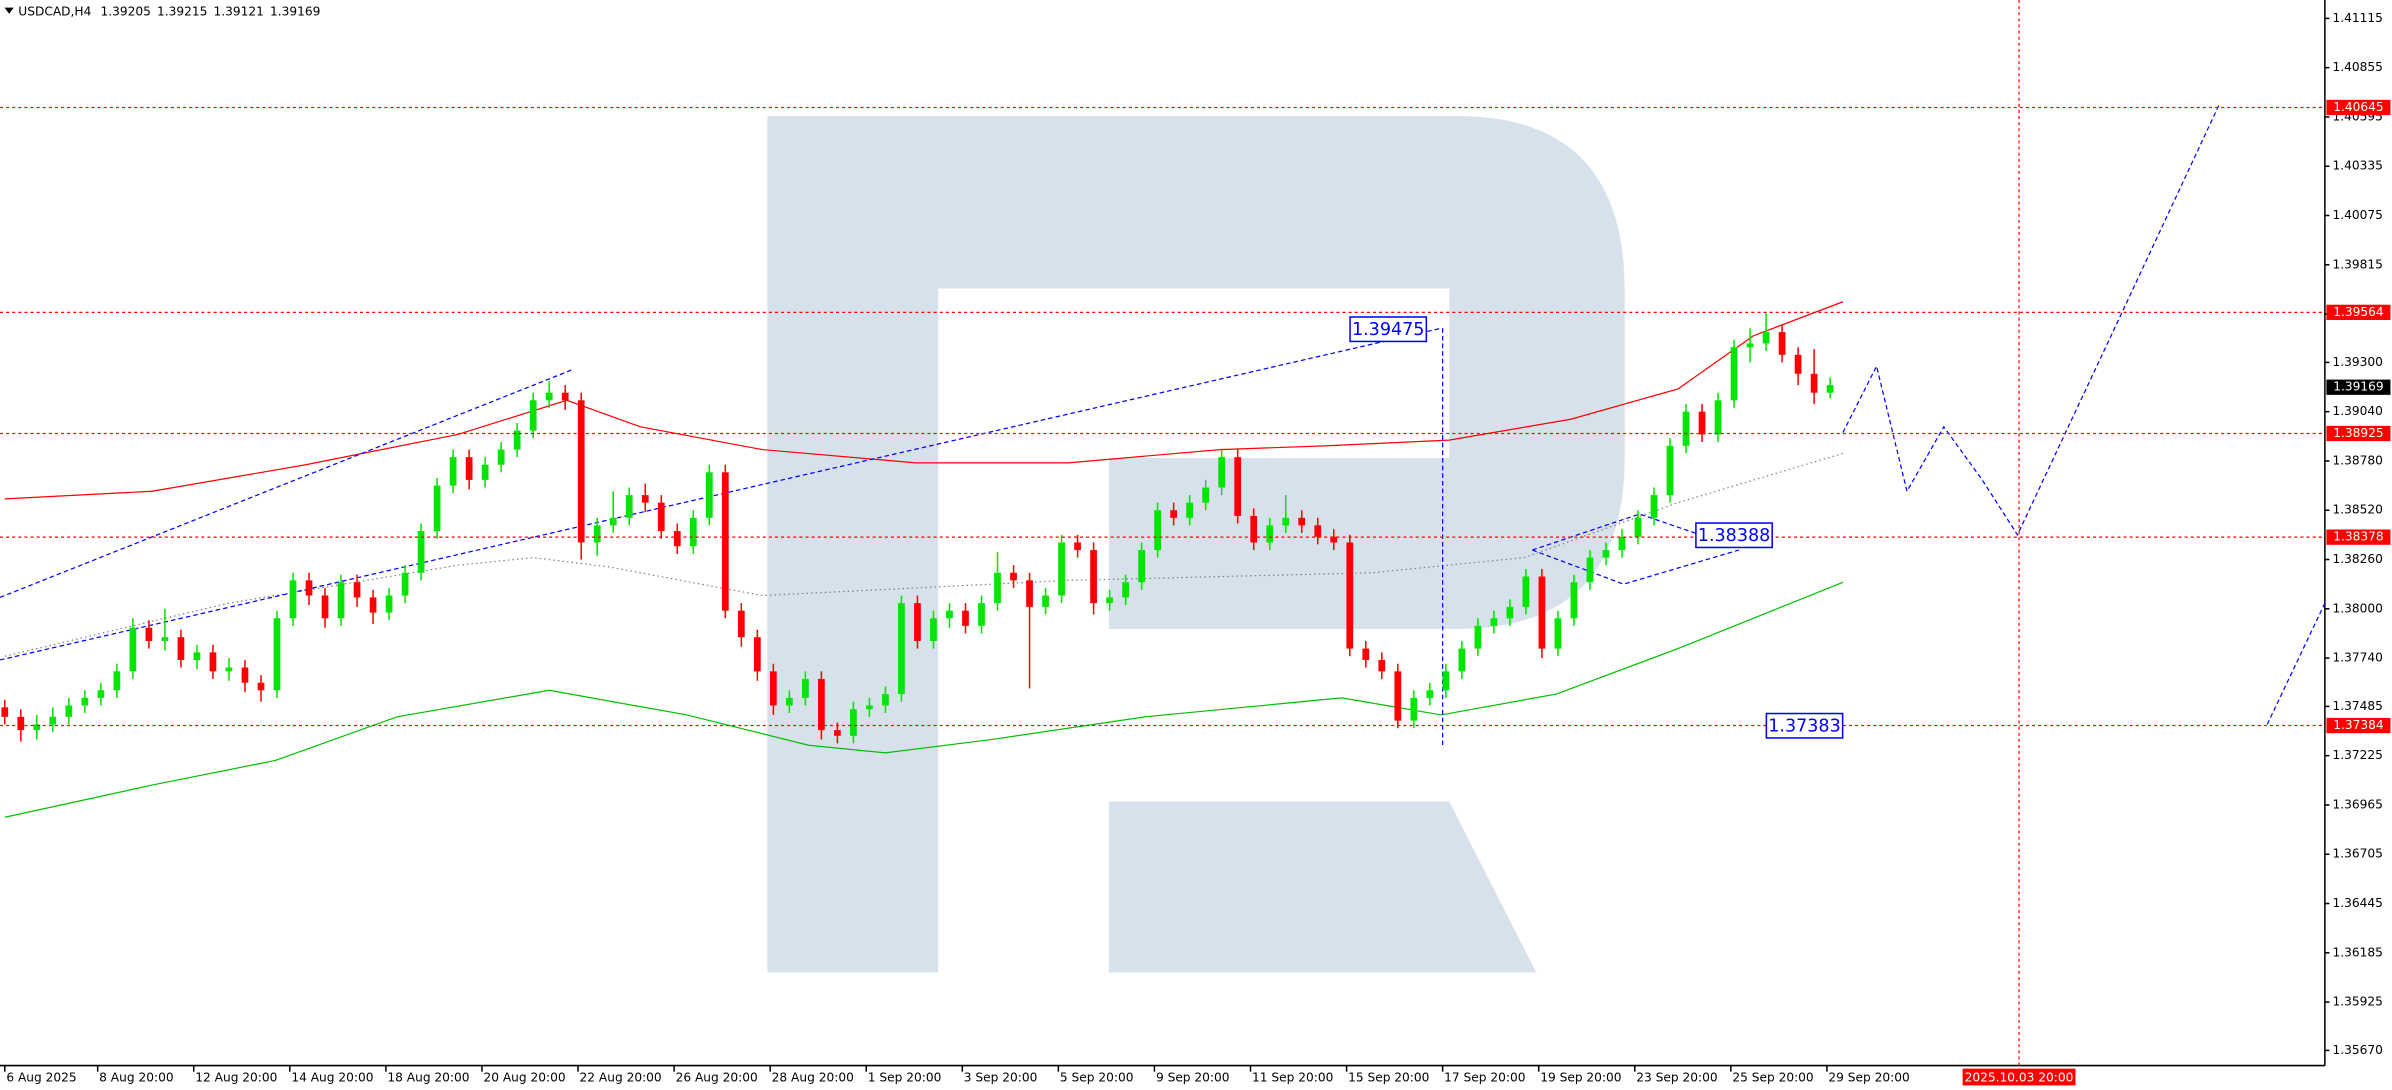 The height and width of the screenshot is (1090, 2392). I want to click on x-tick-label: 28 Aug 20:00, so click(813, 1077).